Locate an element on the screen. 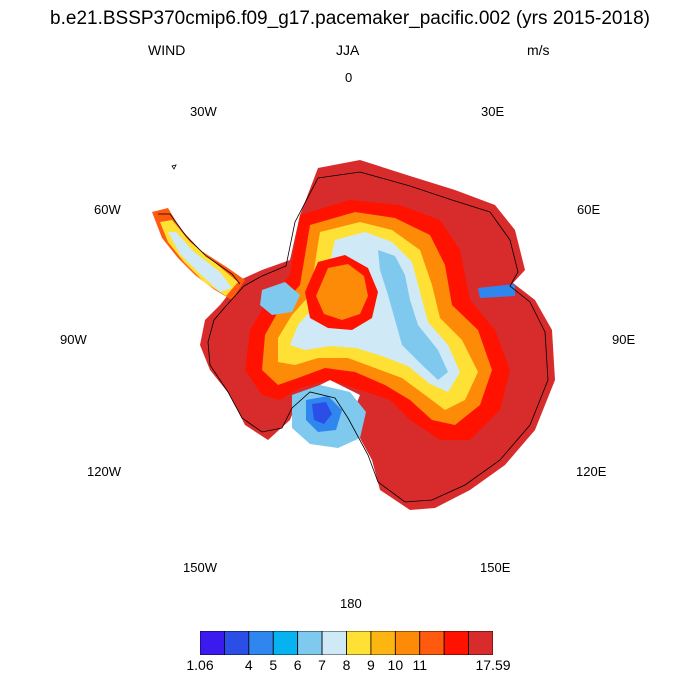 The width and height of the screenshot is (700, 700). peninsula-coastline is located at coordinates (199, 249).